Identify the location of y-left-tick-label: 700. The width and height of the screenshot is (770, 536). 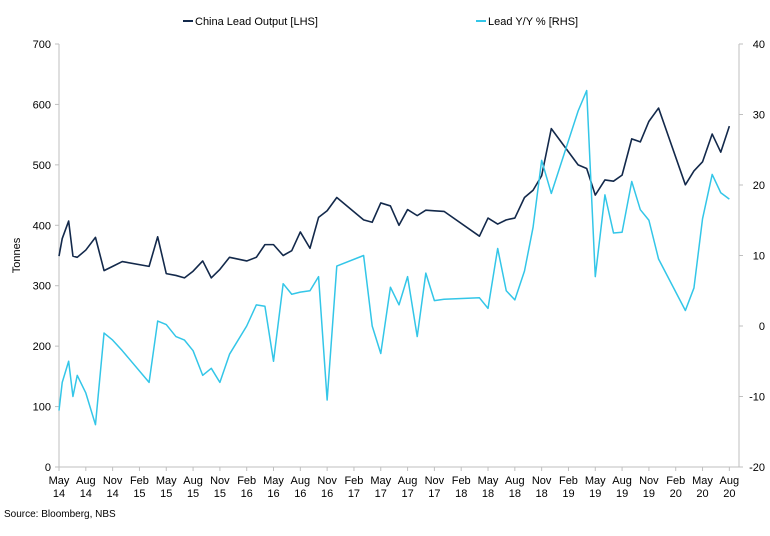
(42, 45).